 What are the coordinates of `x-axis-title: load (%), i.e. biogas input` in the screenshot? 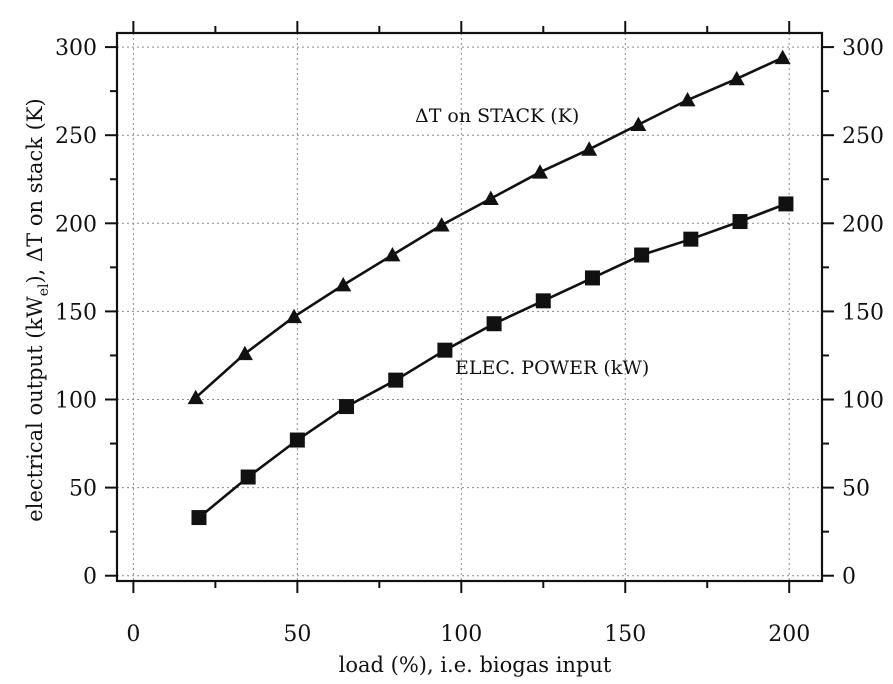 It's located at (475, 665).